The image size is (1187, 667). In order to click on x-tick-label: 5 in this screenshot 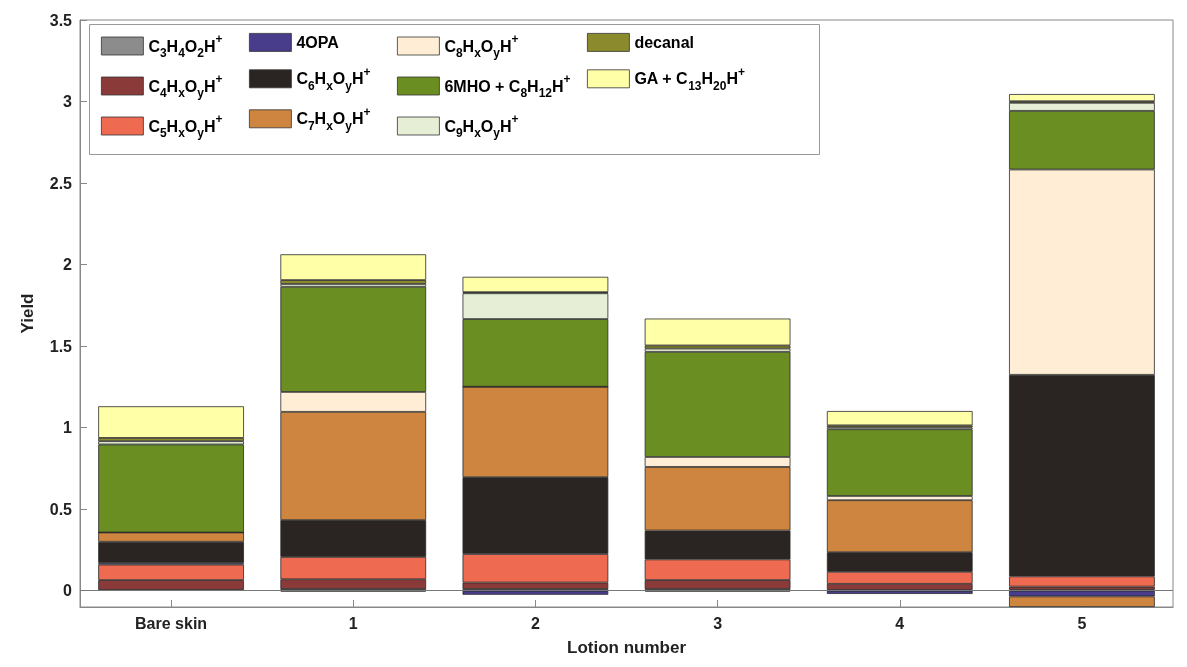, I will do `click(1082, 623)`.